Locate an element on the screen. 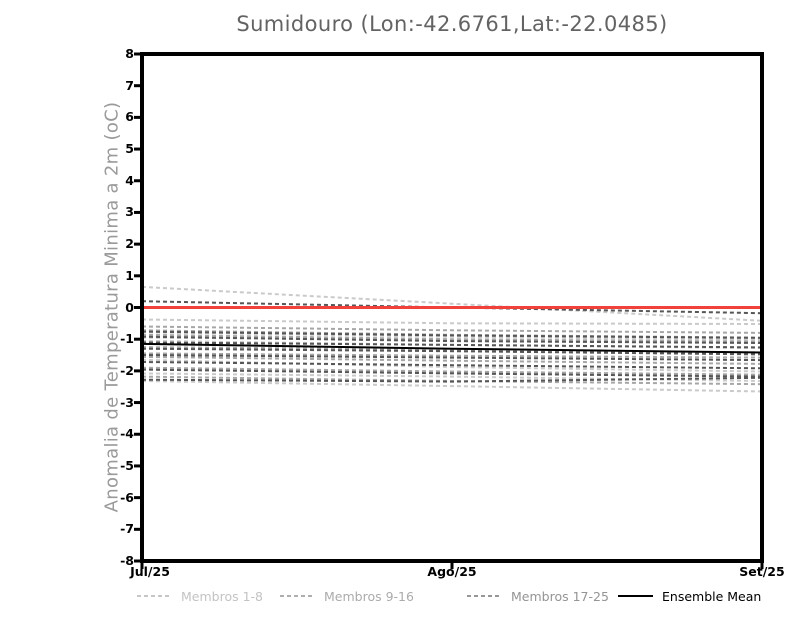  legend-item: Membros 17-25 is located at coordinates (538, 596).